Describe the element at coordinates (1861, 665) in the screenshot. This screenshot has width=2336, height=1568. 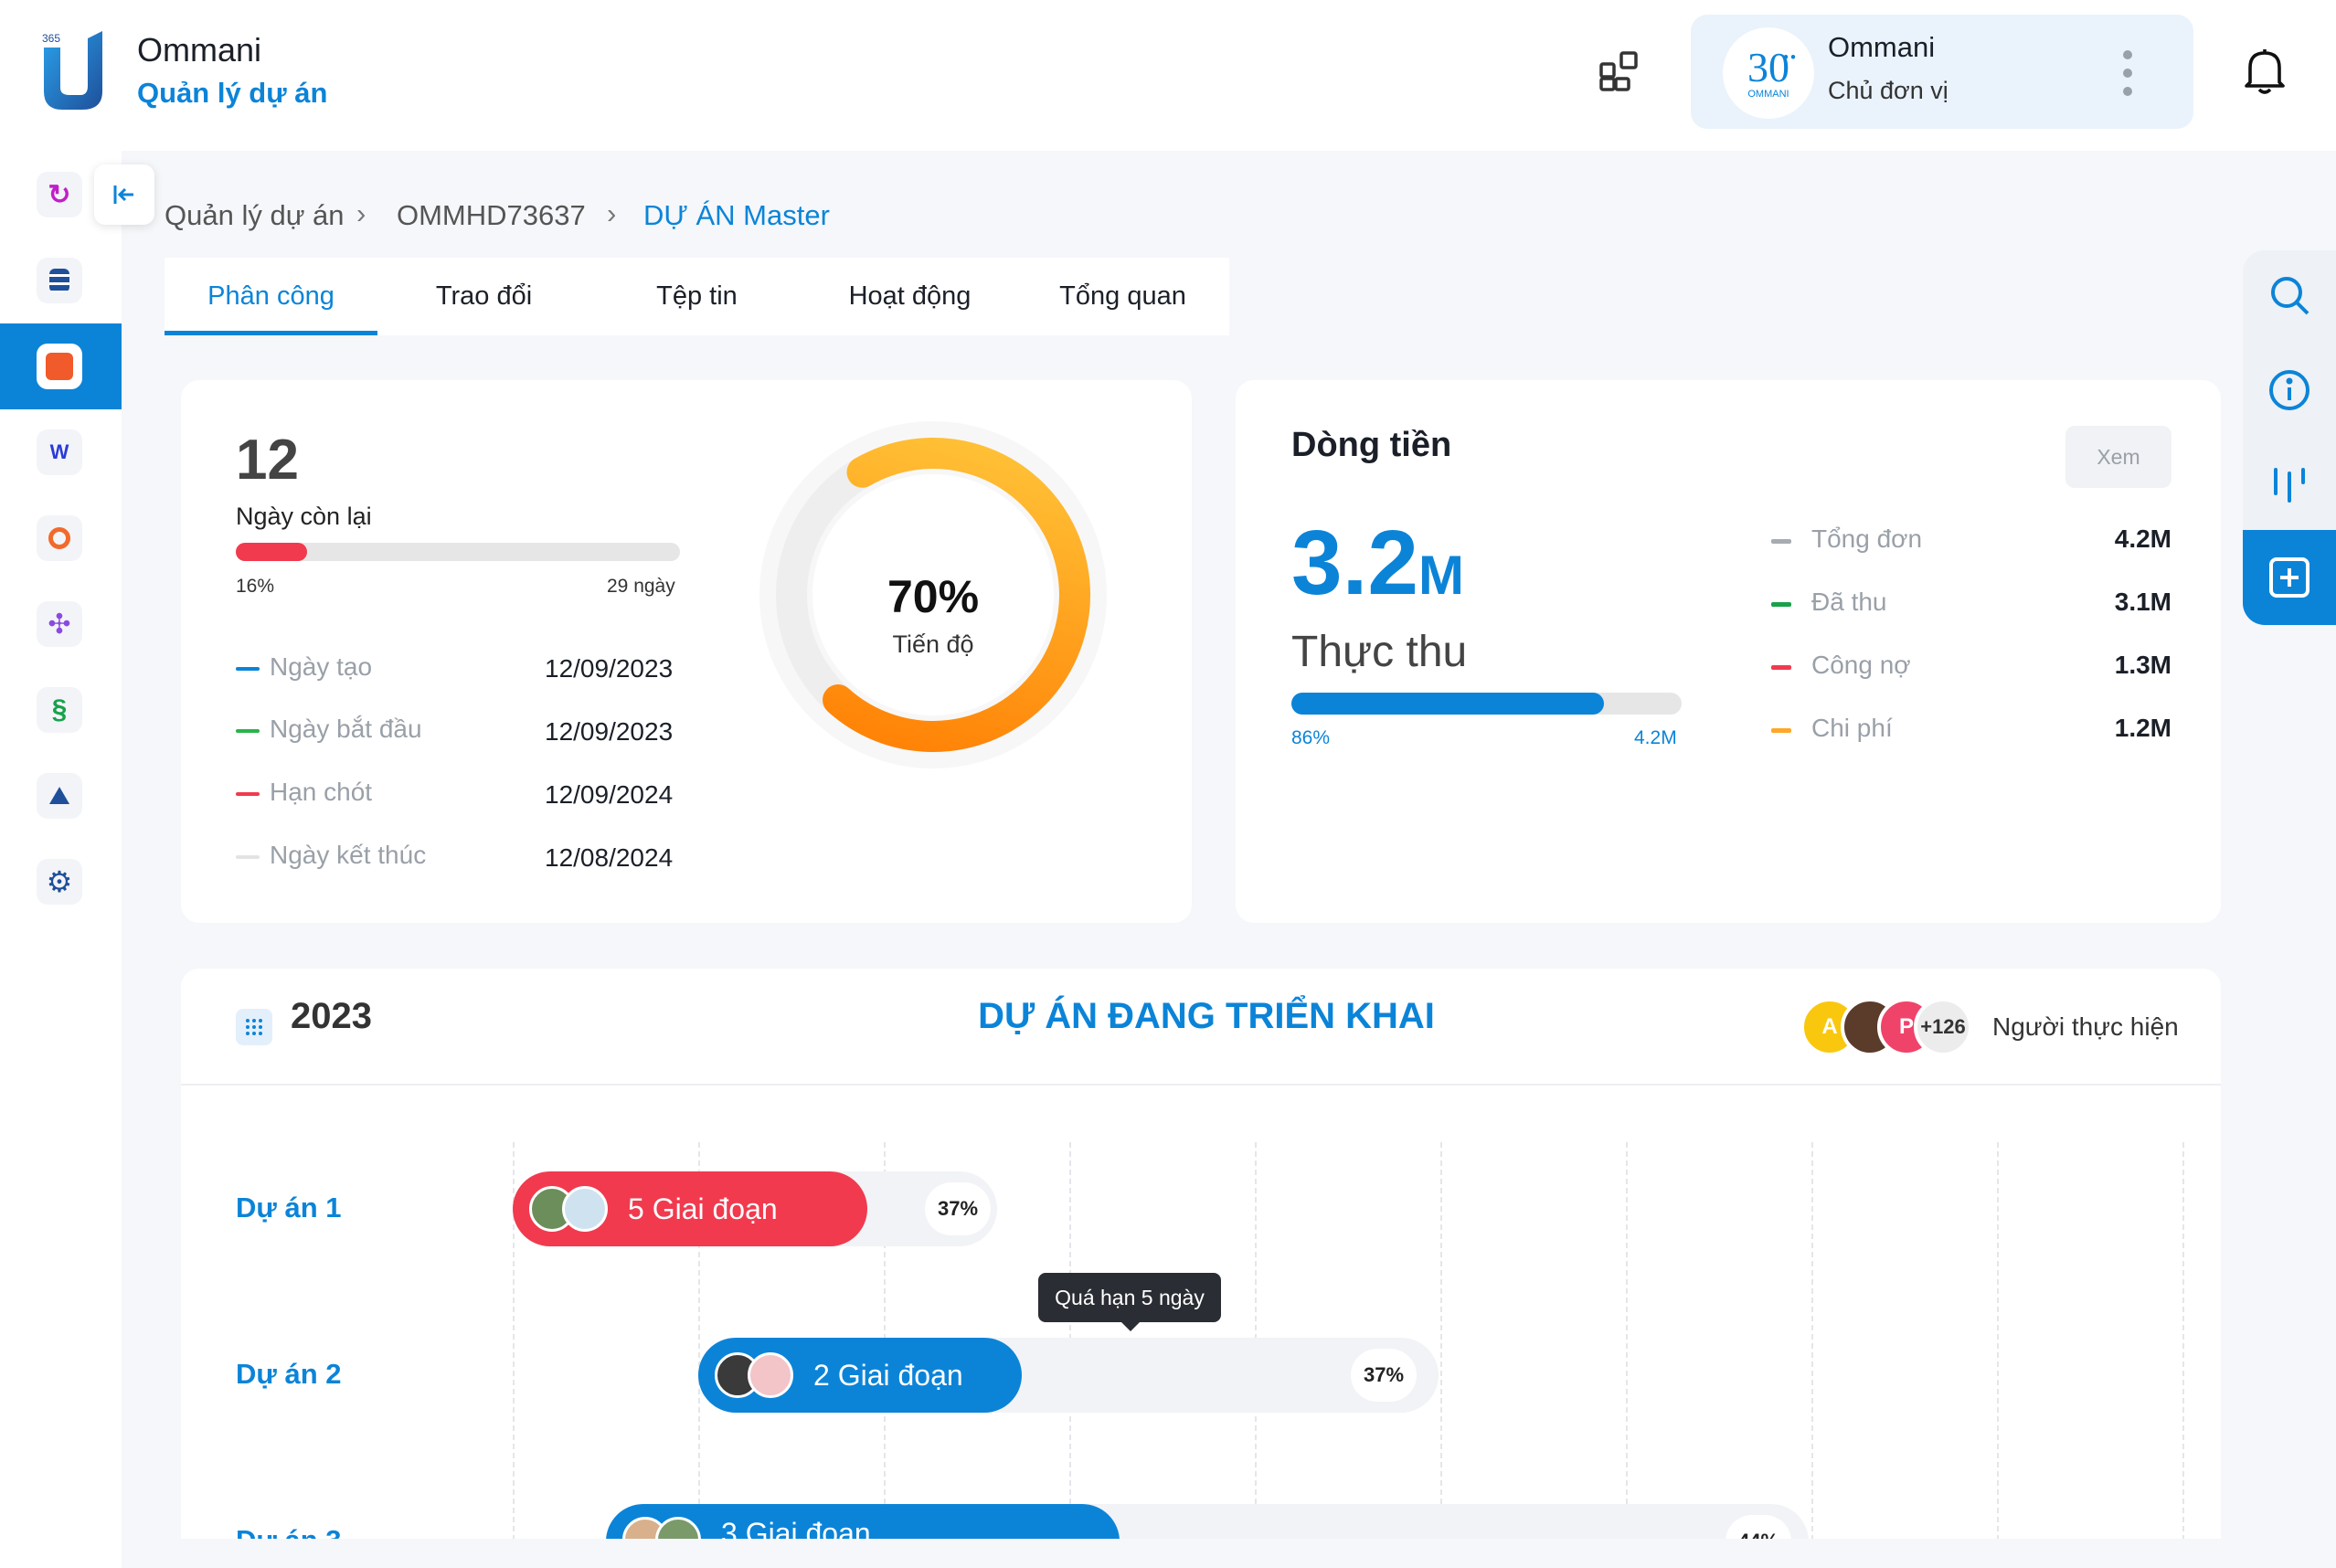
I see `legend-debt-label: Công nợ` at that location.